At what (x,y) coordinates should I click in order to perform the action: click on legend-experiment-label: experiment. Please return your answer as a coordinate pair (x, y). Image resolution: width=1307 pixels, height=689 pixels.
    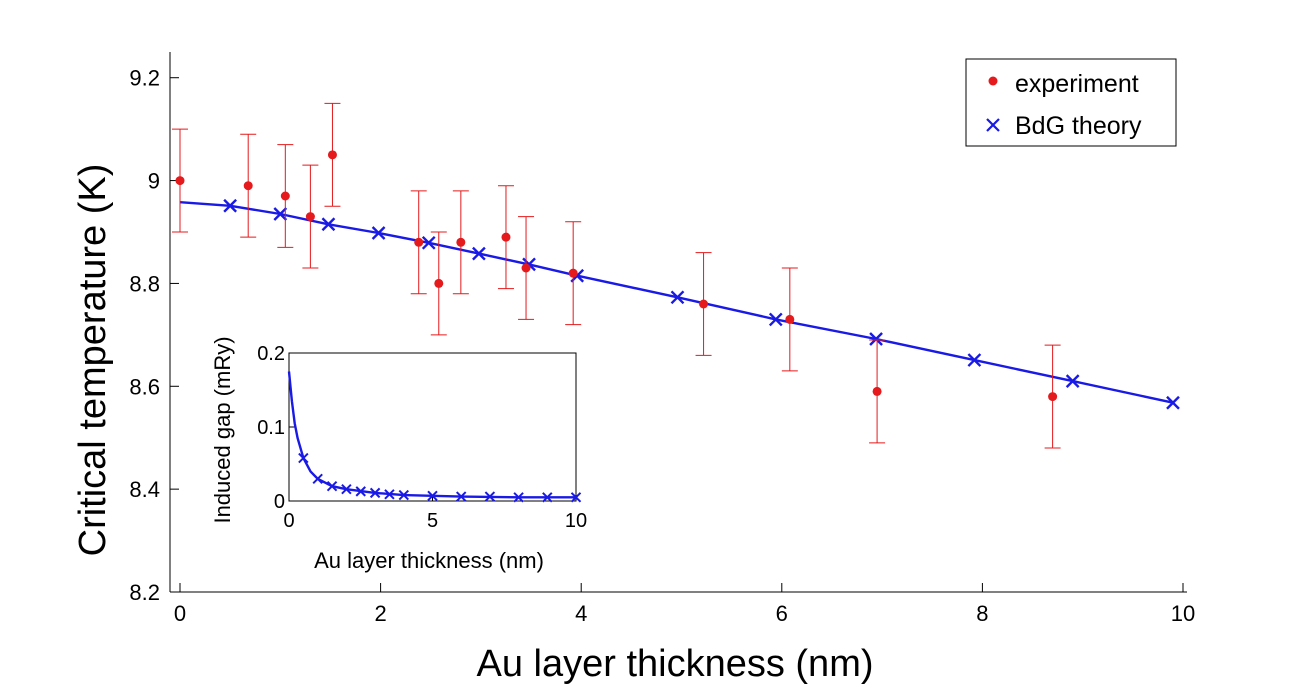
    Looking at the image, I should click on (1077, 84).